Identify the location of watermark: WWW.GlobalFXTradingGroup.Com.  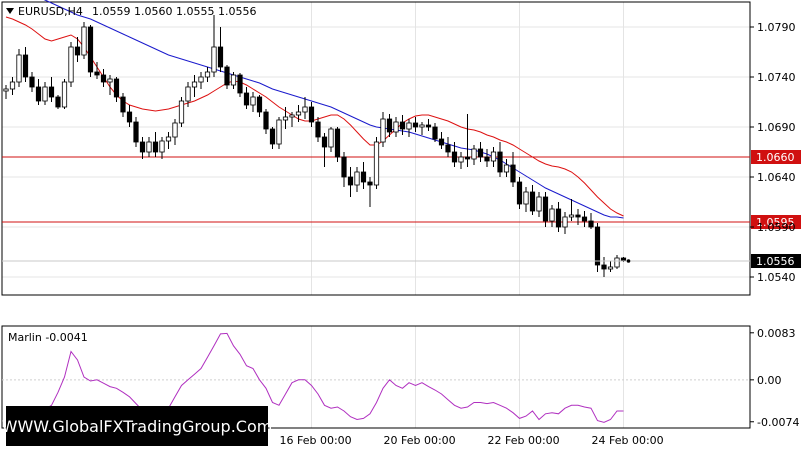
(137, 426).